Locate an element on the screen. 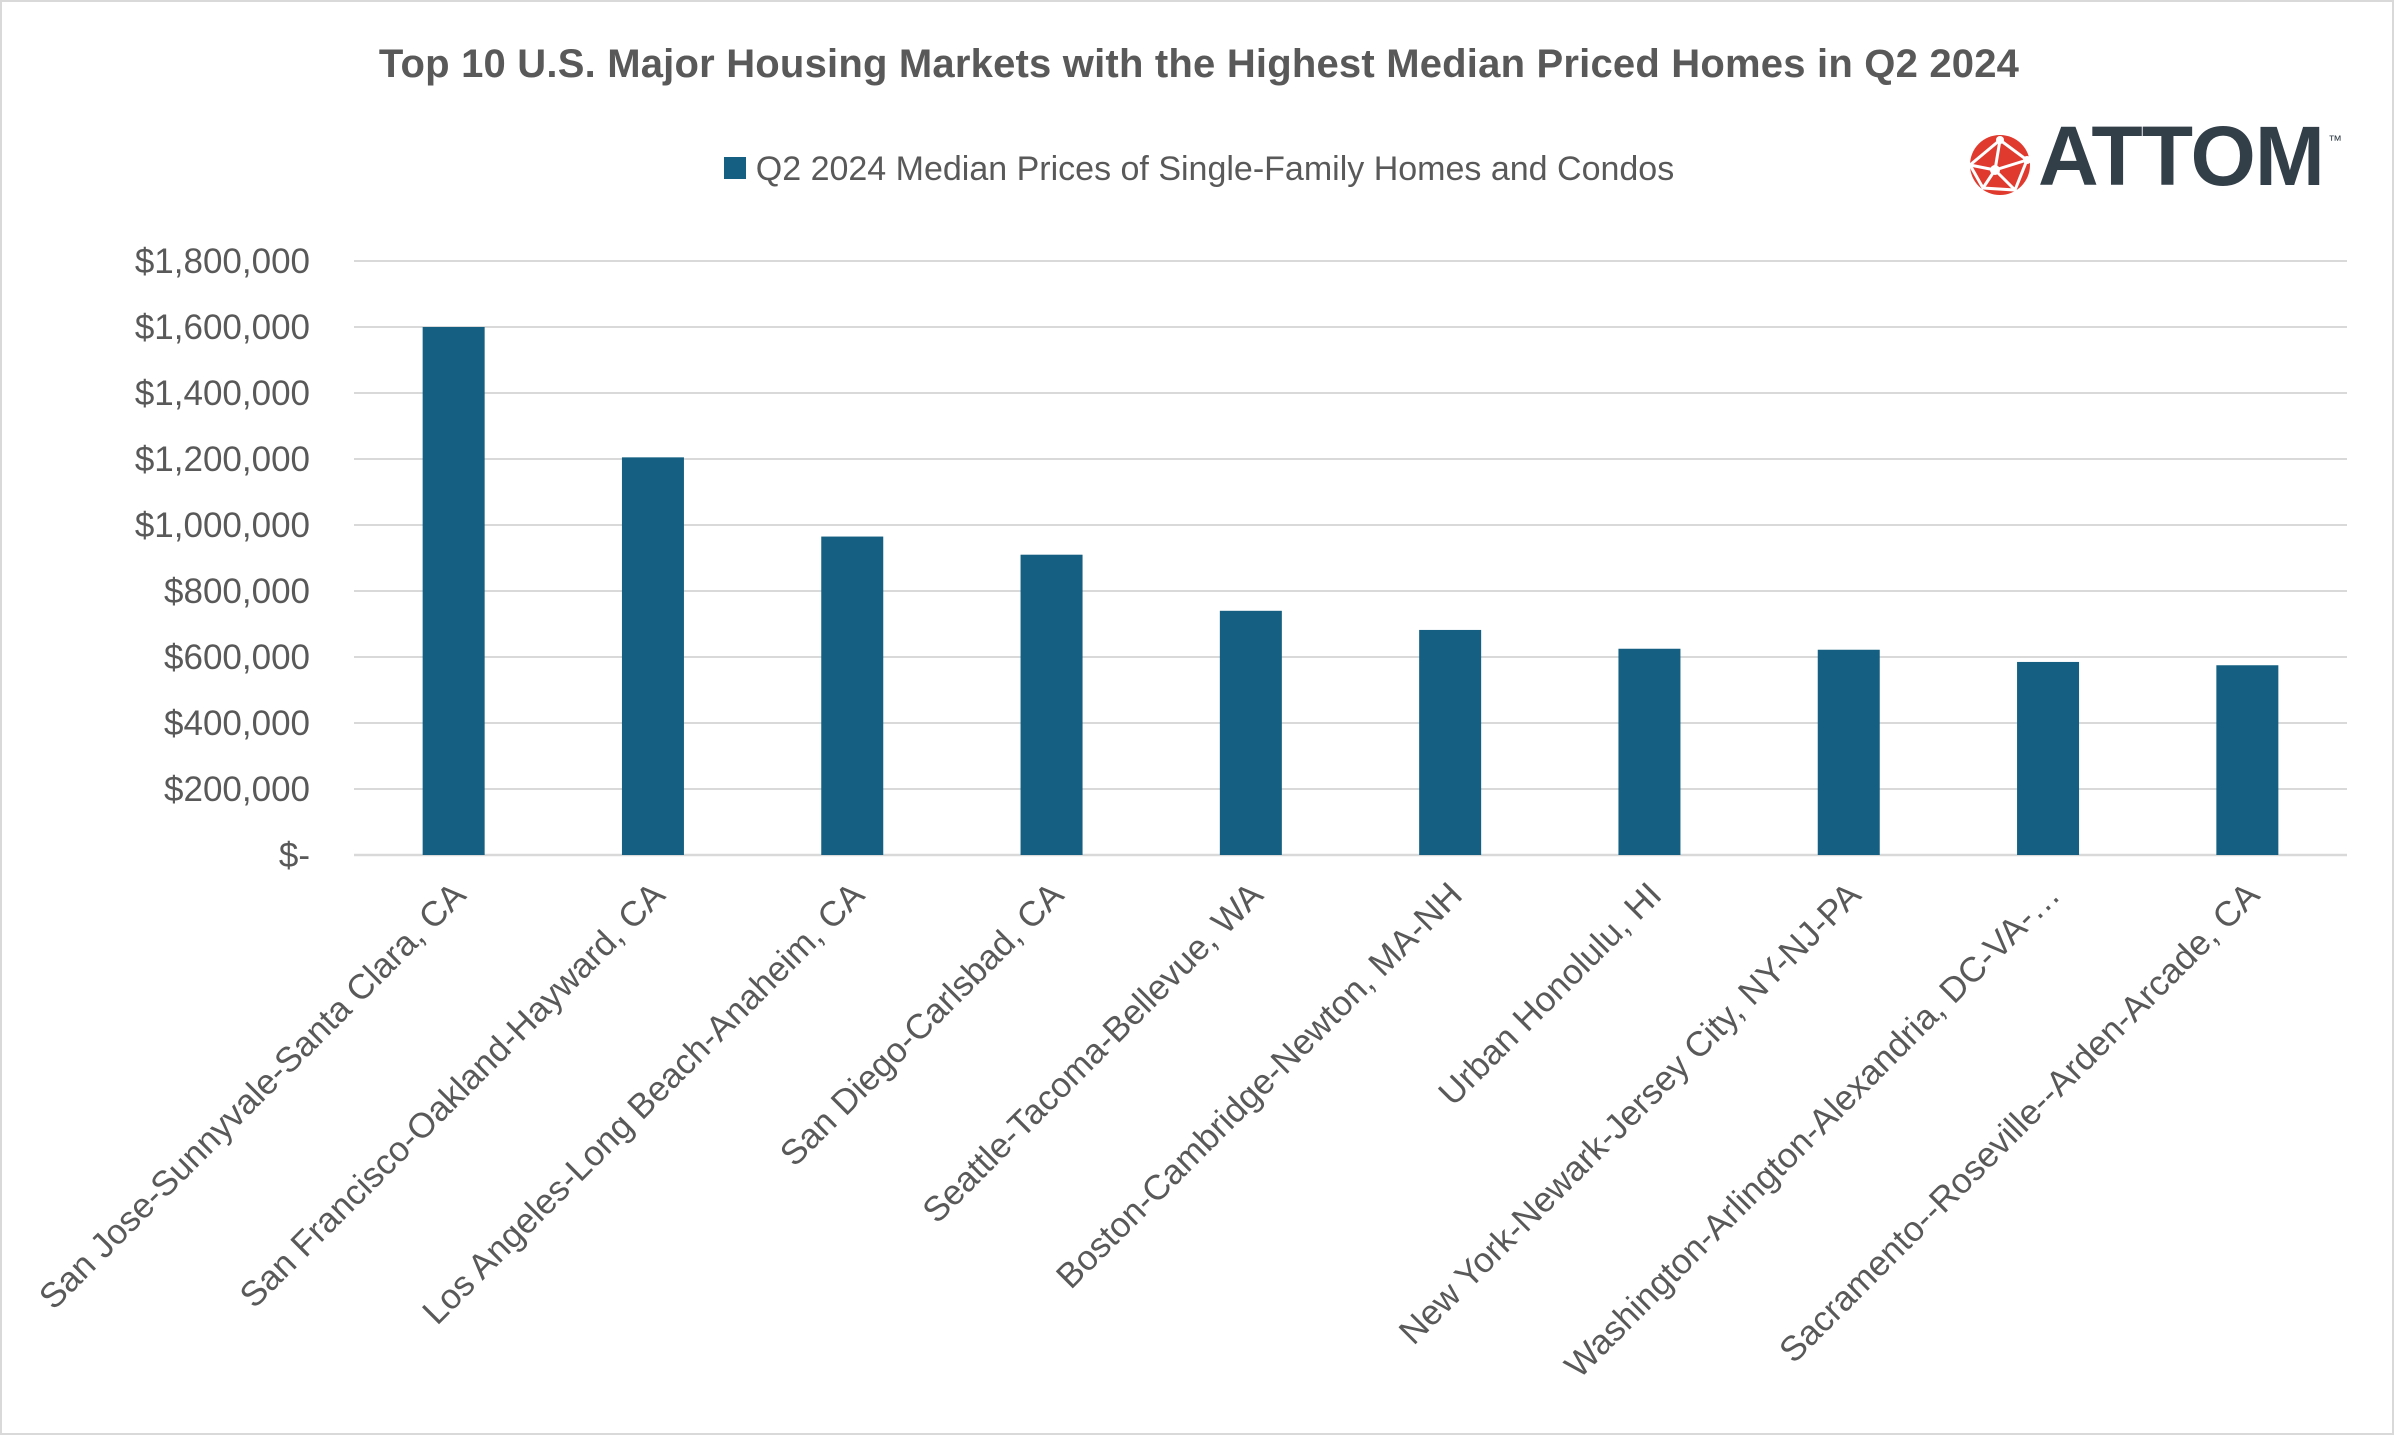  logo-trademark: ™ is located at coordinates (2335, 140).